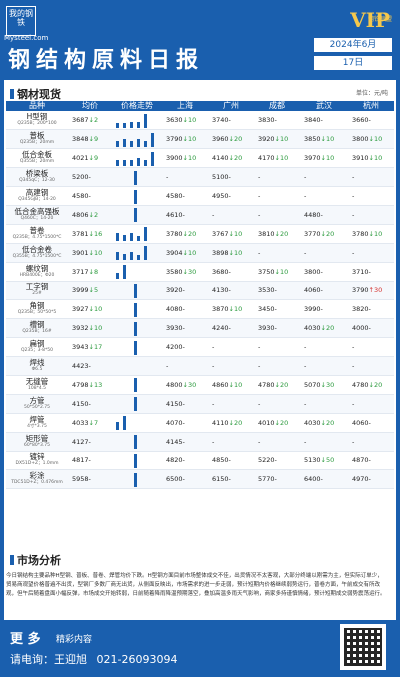 Image resolution: width=400 pixels, height=677 pixels. I want to click on gz-price-cell: 4140↓20, so click(231, 158).